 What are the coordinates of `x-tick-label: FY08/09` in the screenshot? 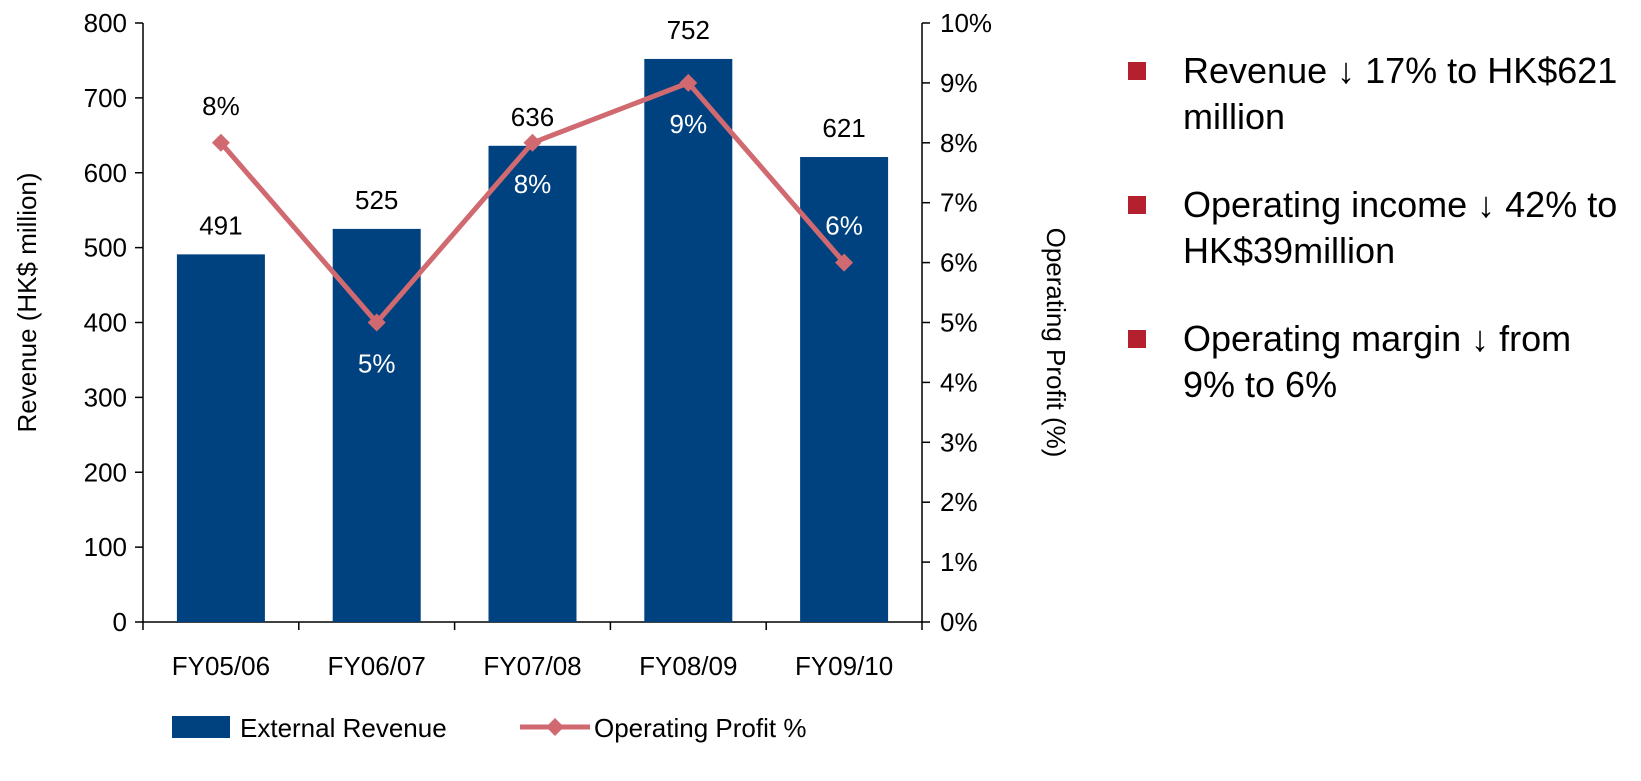 It's located at (688, 666).